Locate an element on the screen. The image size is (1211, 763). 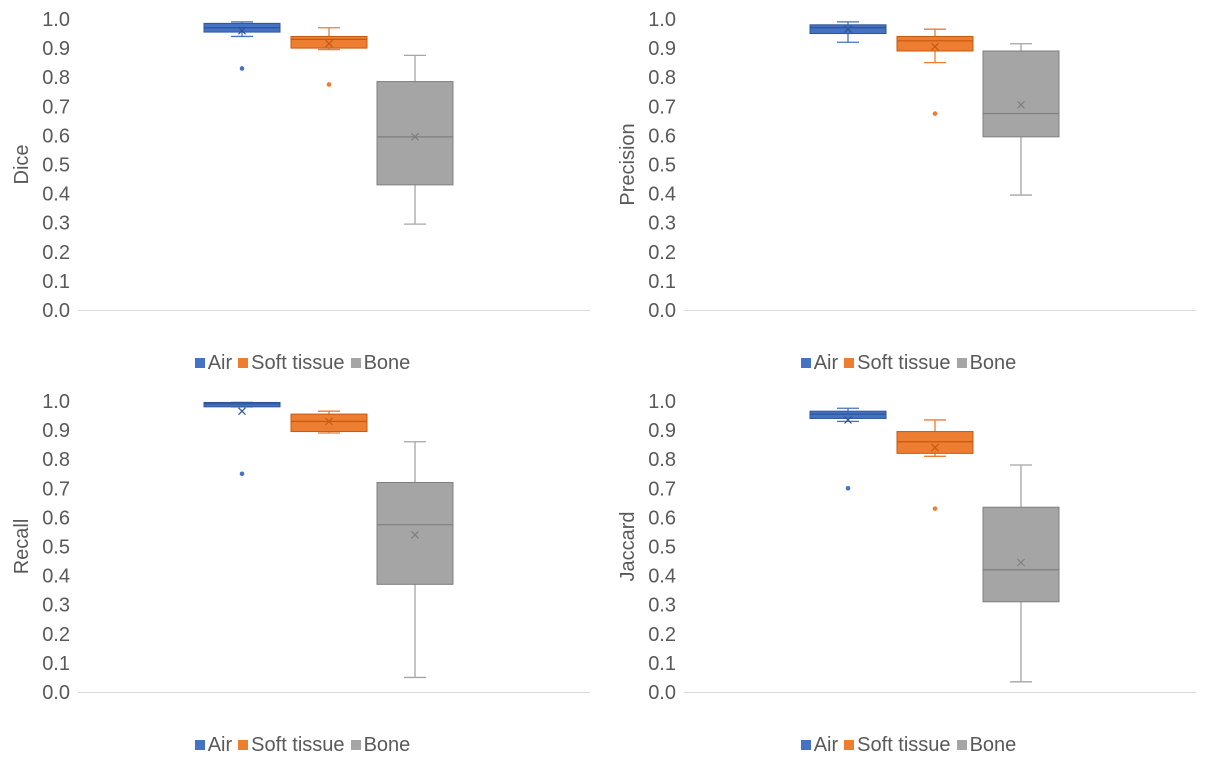
y-tick-label: 1.0 is located at coordinates (56, 20).